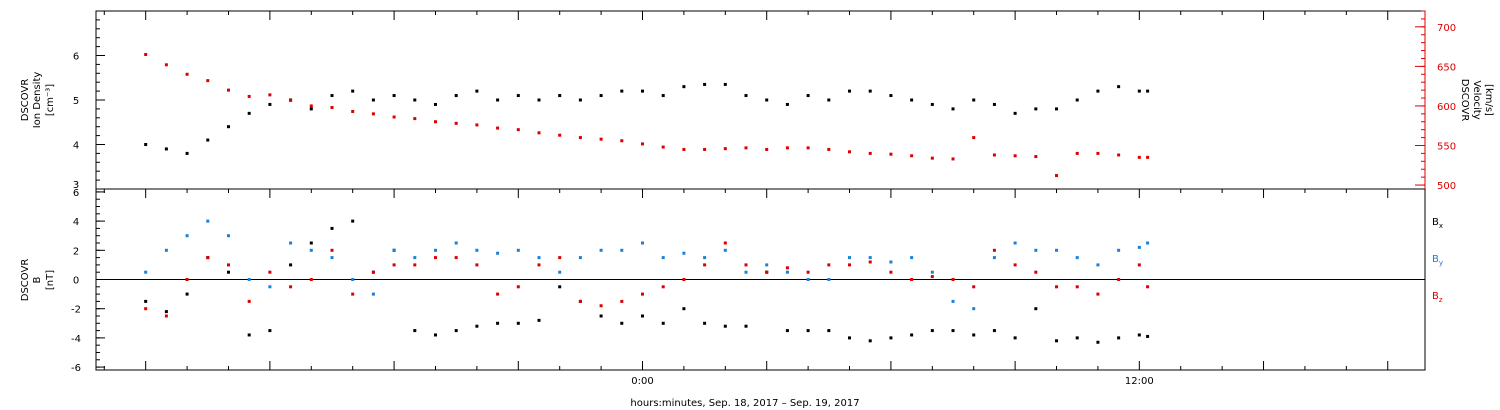 The height and width of the screenshot is (410, 1500). I want to click on bottom-left-tick-label: -6, so click(76, 368).